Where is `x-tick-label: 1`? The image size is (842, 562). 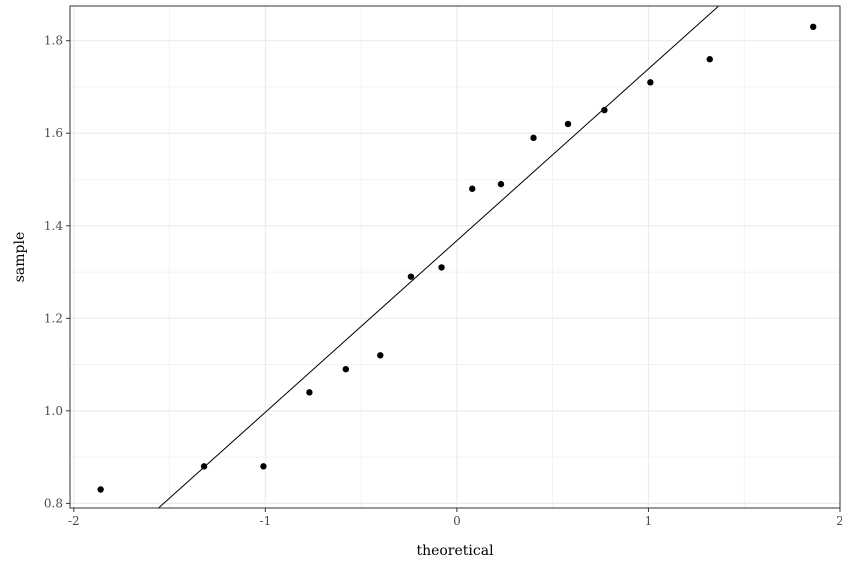 x-tick-label: 1 is located at coordinates (649, 521).